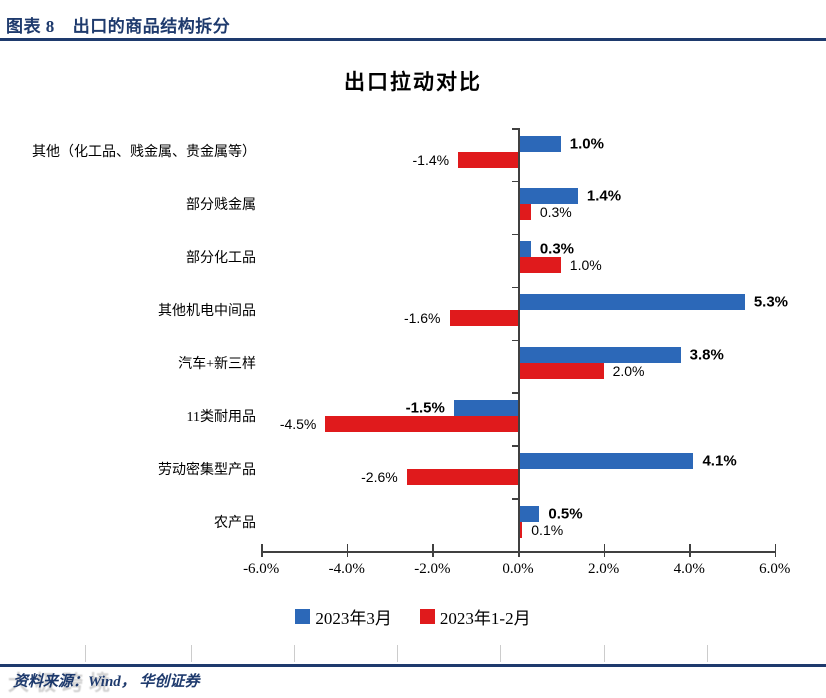 The height and width of the screenshot is (698, 826). I want to click on figure-caption-title: 出口的商品结构拆分, so click(151, 26).